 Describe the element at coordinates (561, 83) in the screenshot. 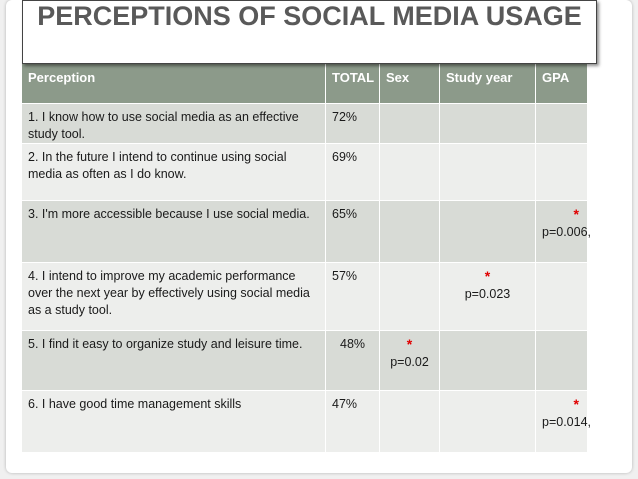

I see `header-gpa: GPA` at that location.